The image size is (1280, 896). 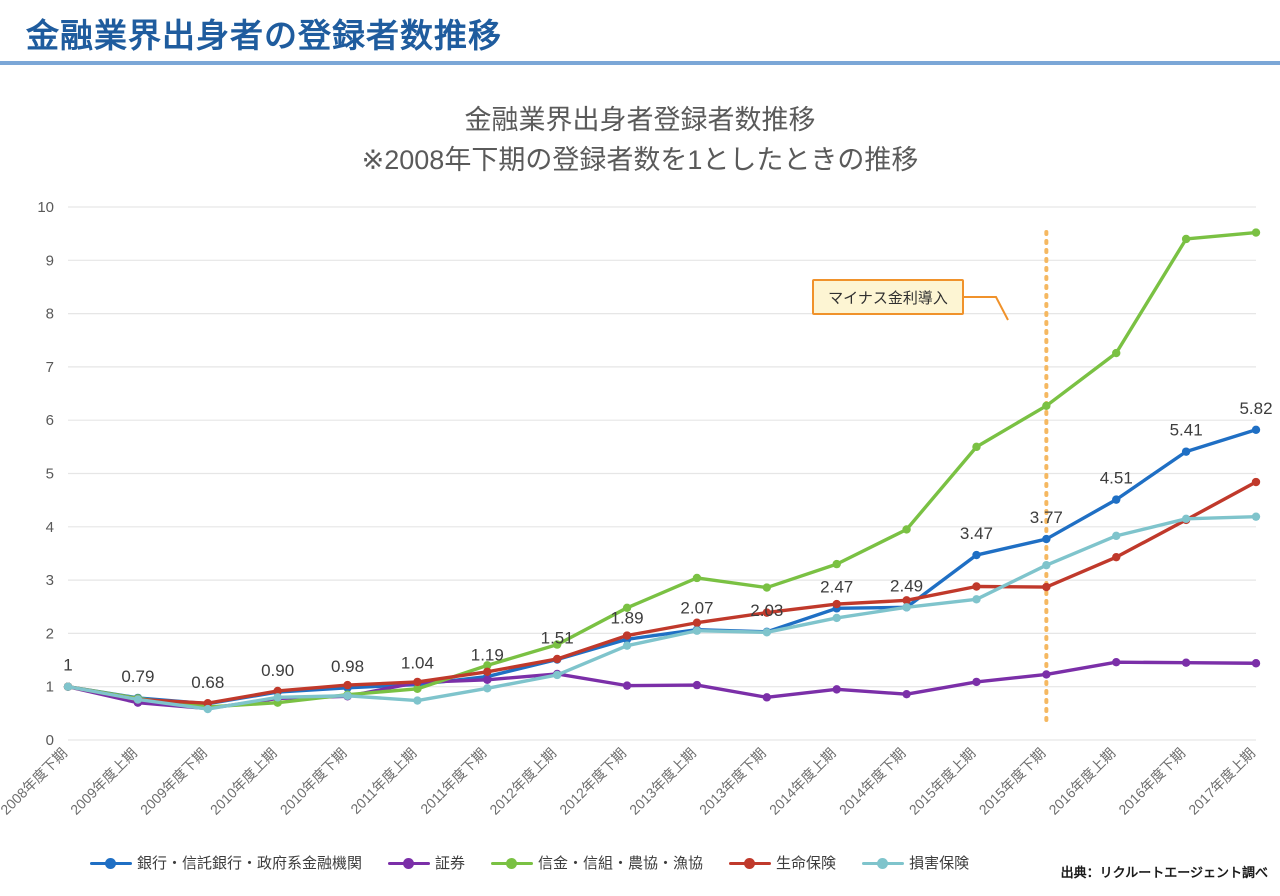 What do you see at coordinates (450, 863) in the screenshot?
I see `legend-label: 証券` at bounding box center [450, 863].